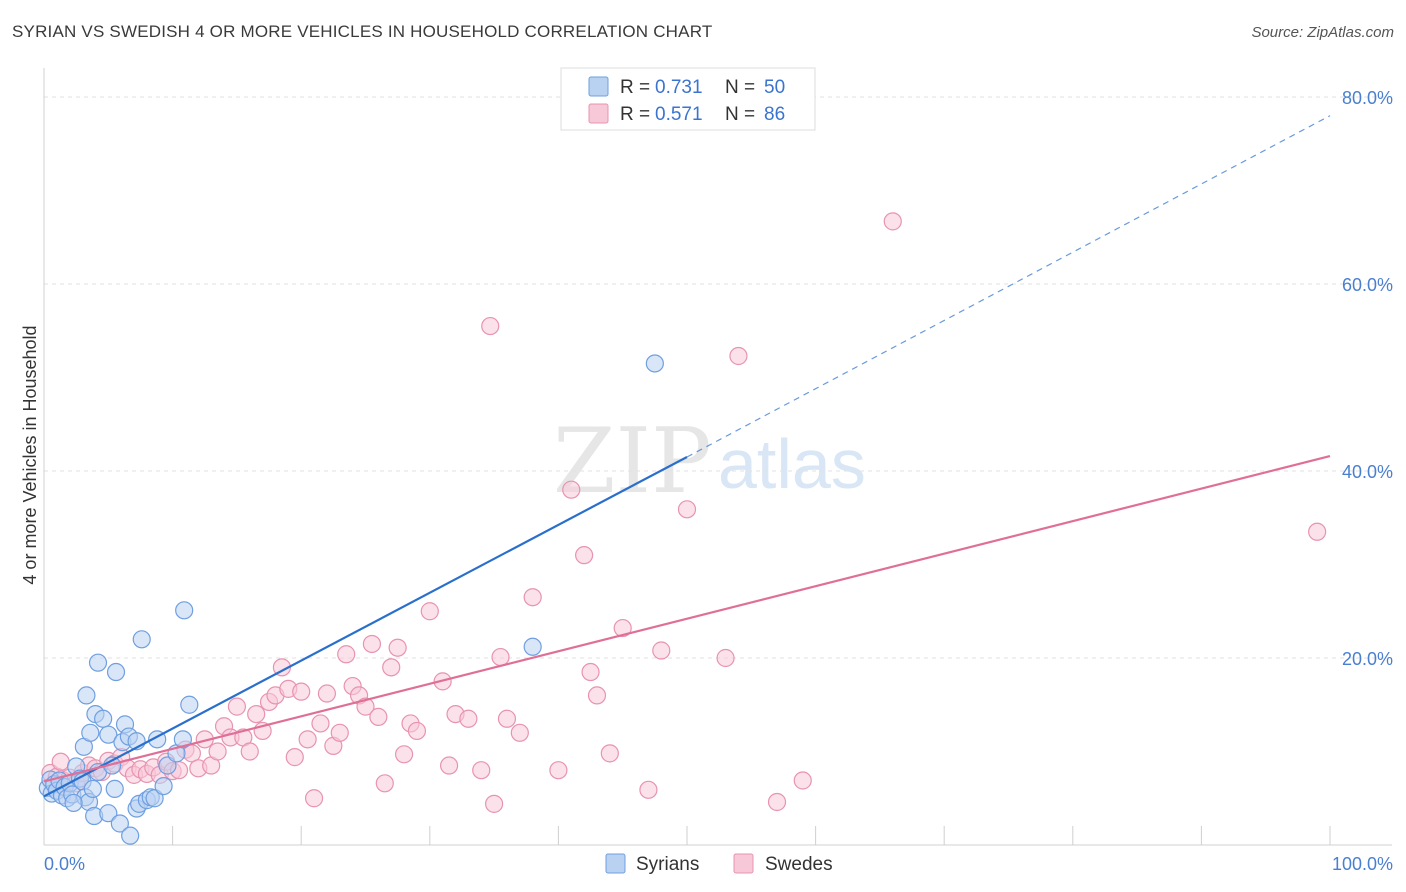 This screenshot has width=1406, height=892. I want to click on stats-legend: R = 0.731 N = 50 R = 0.571 N = 86, so click(688, 99).